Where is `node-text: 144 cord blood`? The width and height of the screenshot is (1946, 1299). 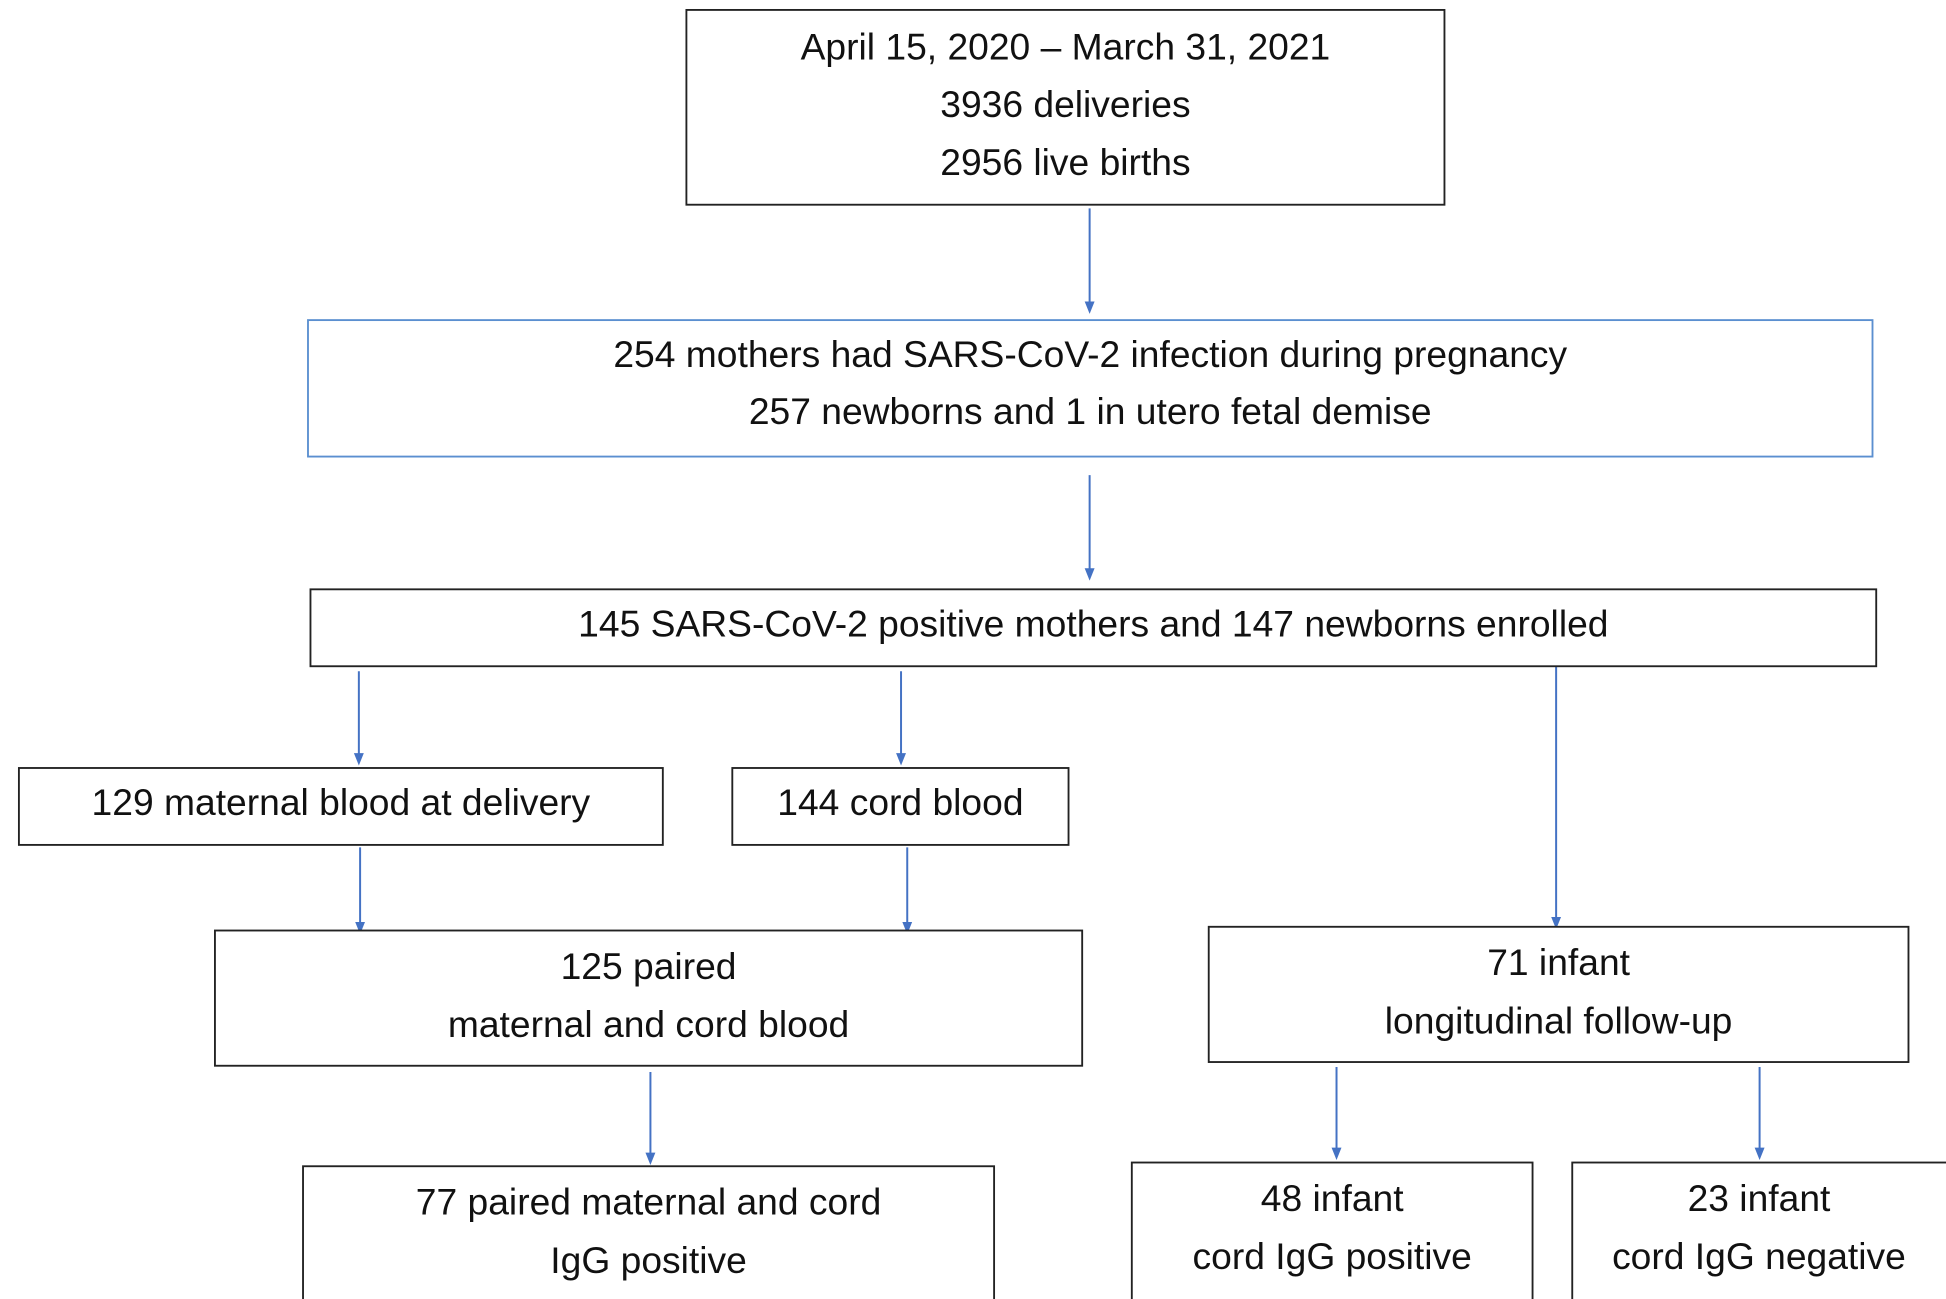
node-text: 144 cord blood is located at coordinates (900, 802).